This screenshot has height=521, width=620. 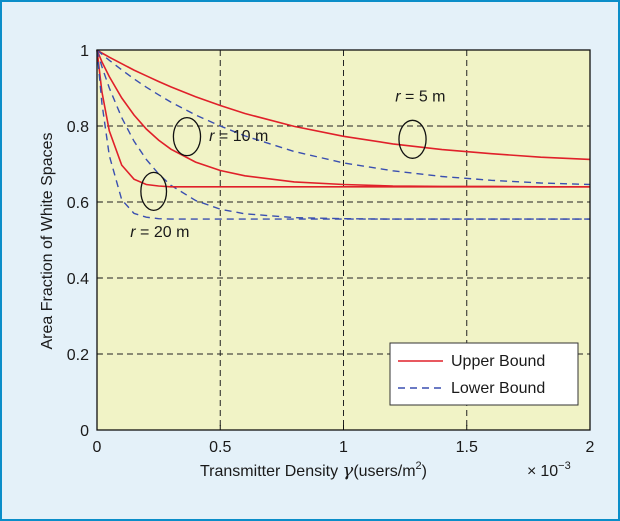 I want to click on x-axis-label-unit-close: ), so click(x=424, y=471).